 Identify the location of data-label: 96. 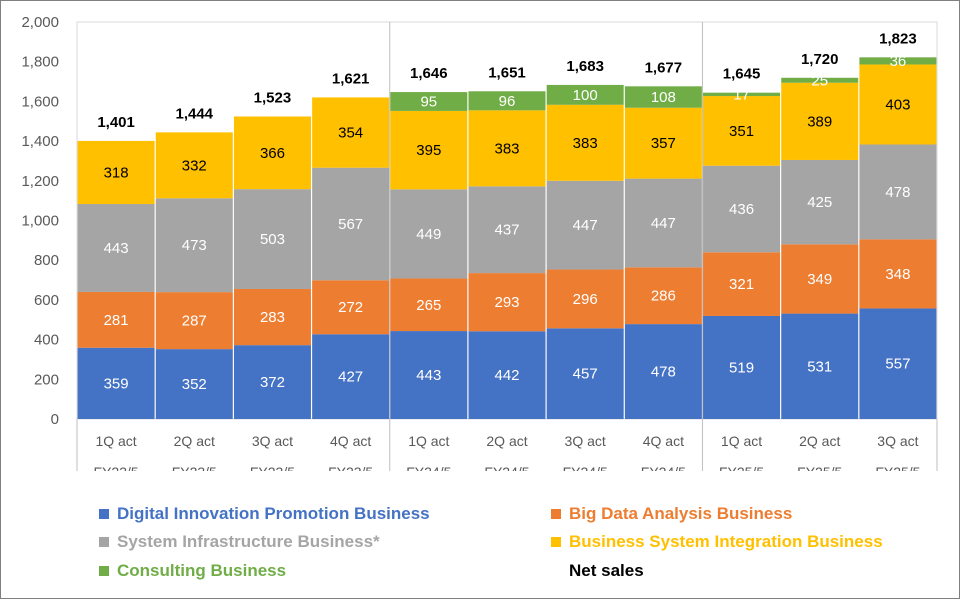
(507, 101).